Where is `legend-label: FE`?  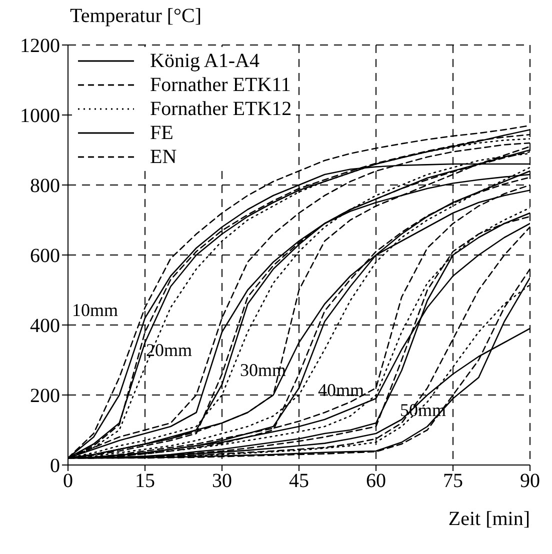 legend-label: FE is located at coordinates (162, 133).